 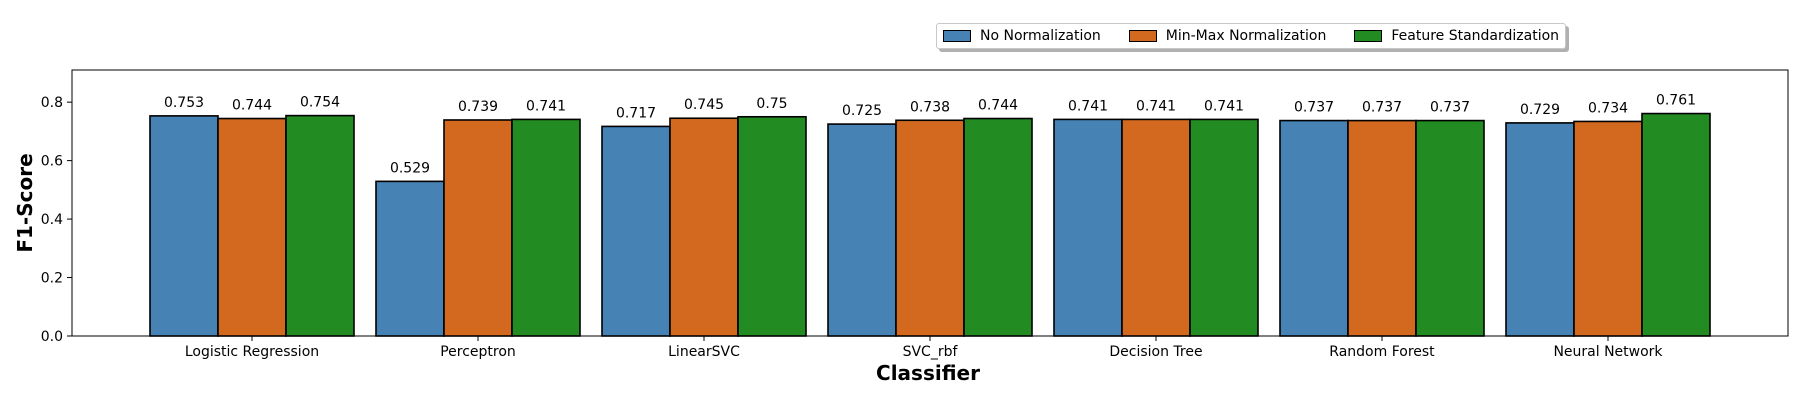 I want to click on bar-feature-standardization-neural-network, so click(x=1676, y=224).